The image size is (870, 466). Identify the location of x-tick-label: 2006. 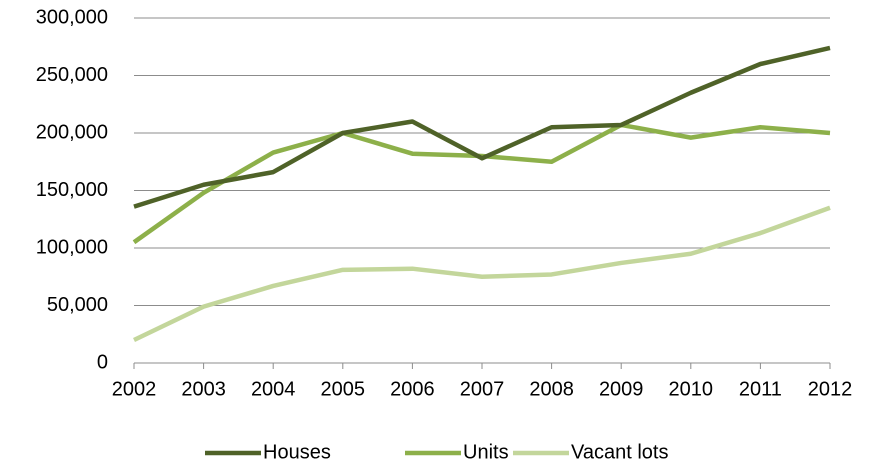
(412, 389).